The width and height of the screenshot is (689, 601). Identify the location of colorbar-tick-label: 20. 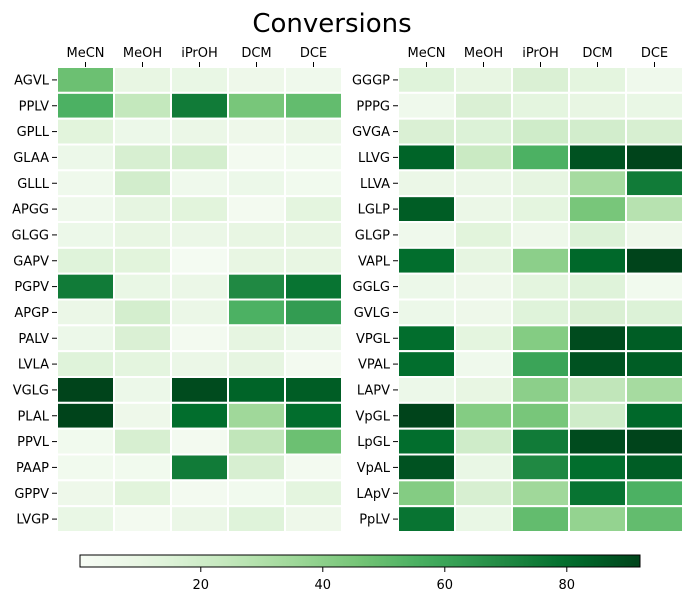
(201, 585).